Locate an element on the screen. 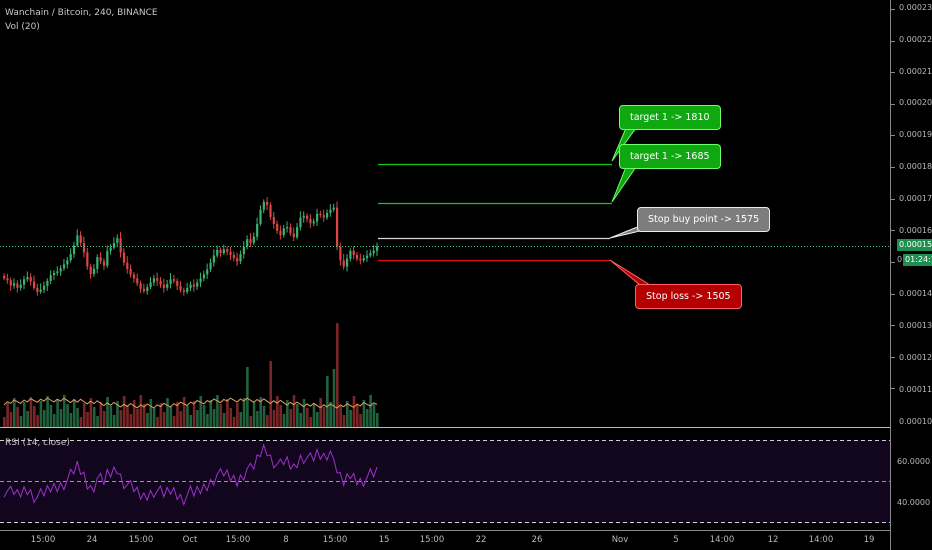 The image size is (932, 550). symbol-title: Wanchain / Bitcoin, 240, BINANCE is located at coordinates (81, 13).